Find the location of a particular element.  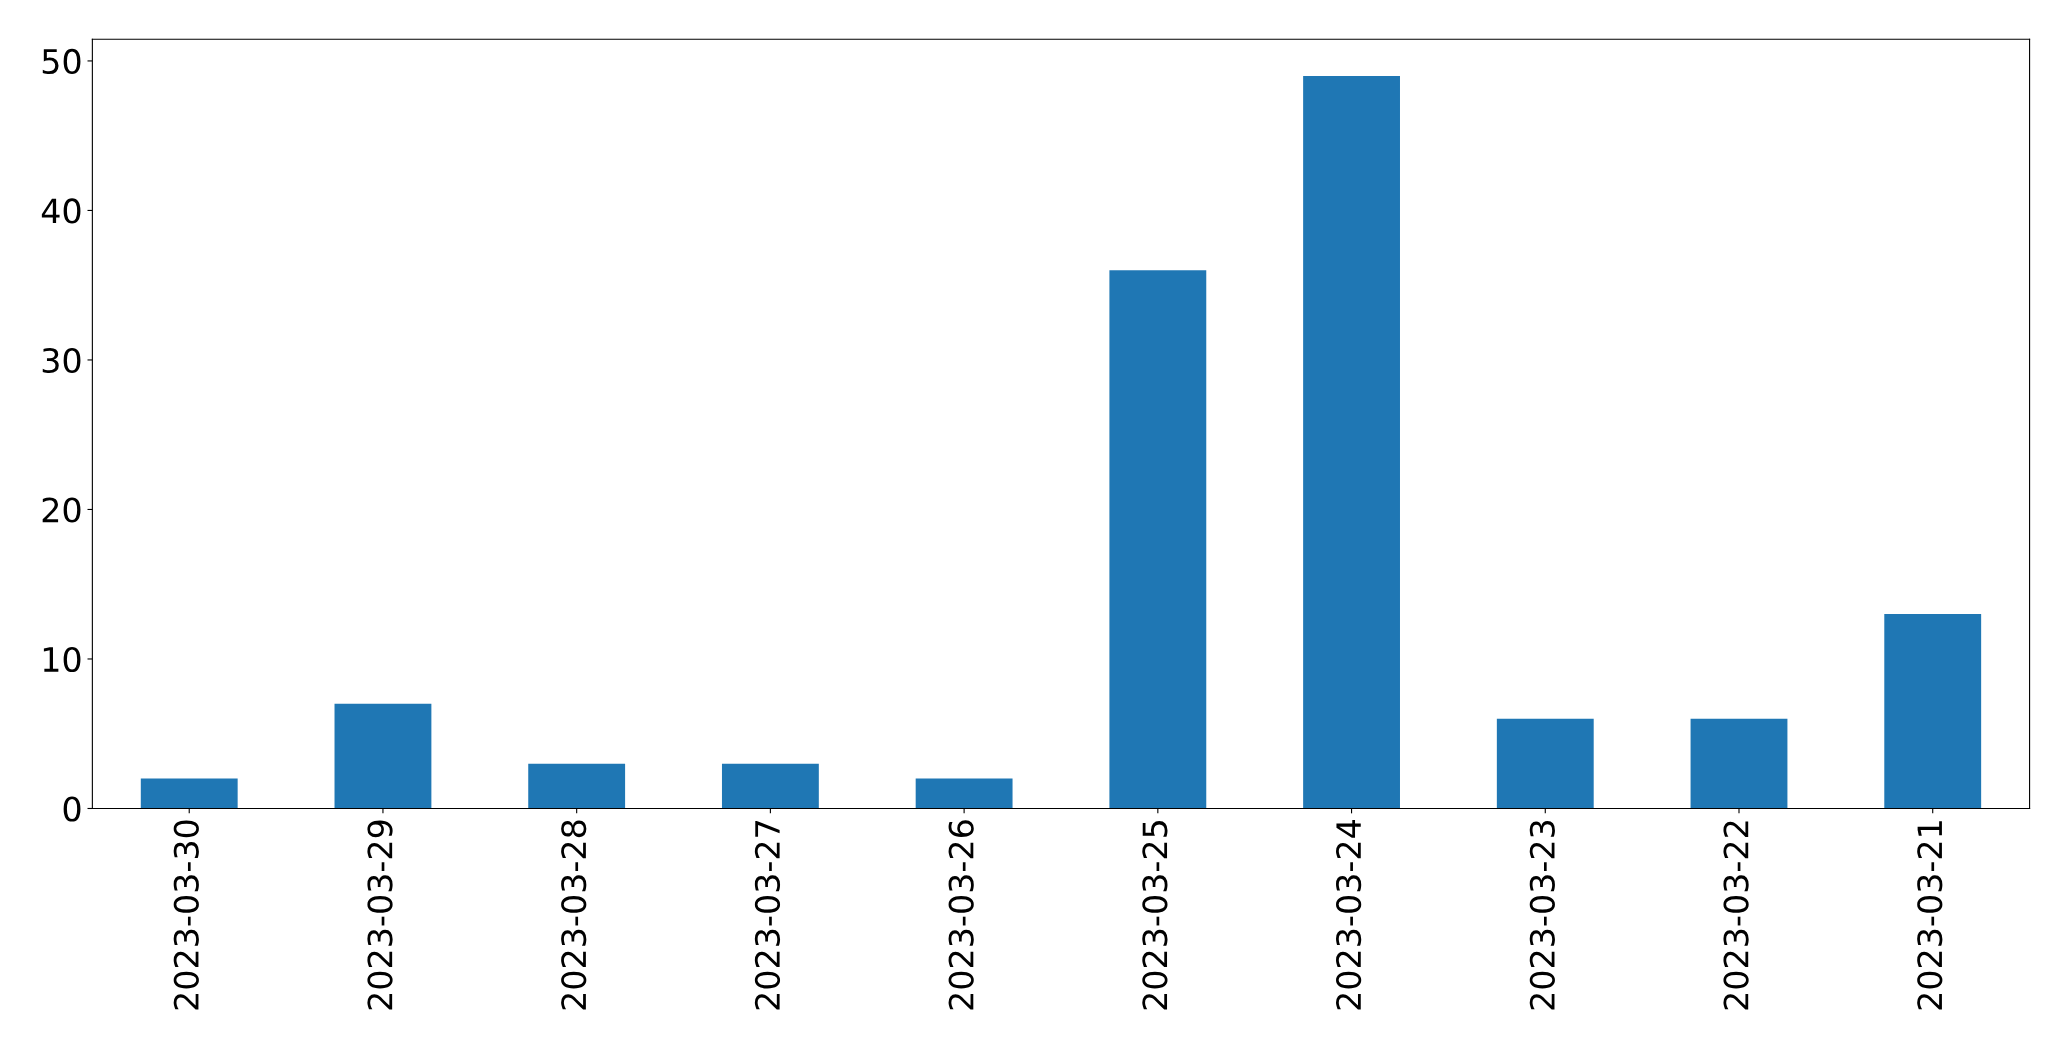

y-tick-label: 20 is located at coordinates (61, 510).